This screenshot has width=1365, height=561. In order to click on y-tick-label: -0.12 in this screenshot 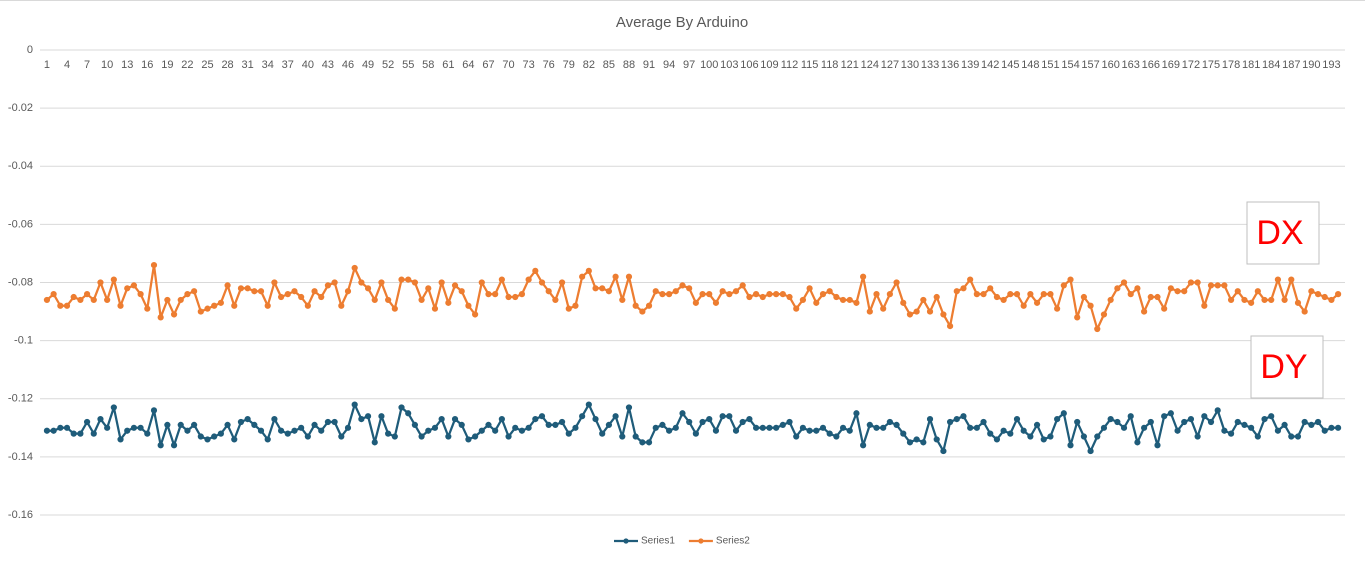, I will do `click(20, 399)`.